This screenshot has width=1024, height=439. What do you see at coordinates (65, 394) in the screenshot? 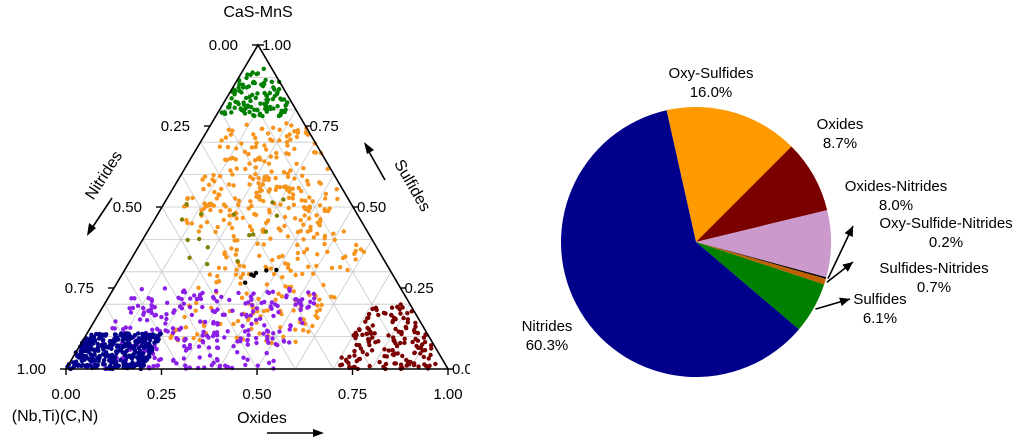
I see `tick-label-bottom: 0.00` at bounding box center [65, 394].